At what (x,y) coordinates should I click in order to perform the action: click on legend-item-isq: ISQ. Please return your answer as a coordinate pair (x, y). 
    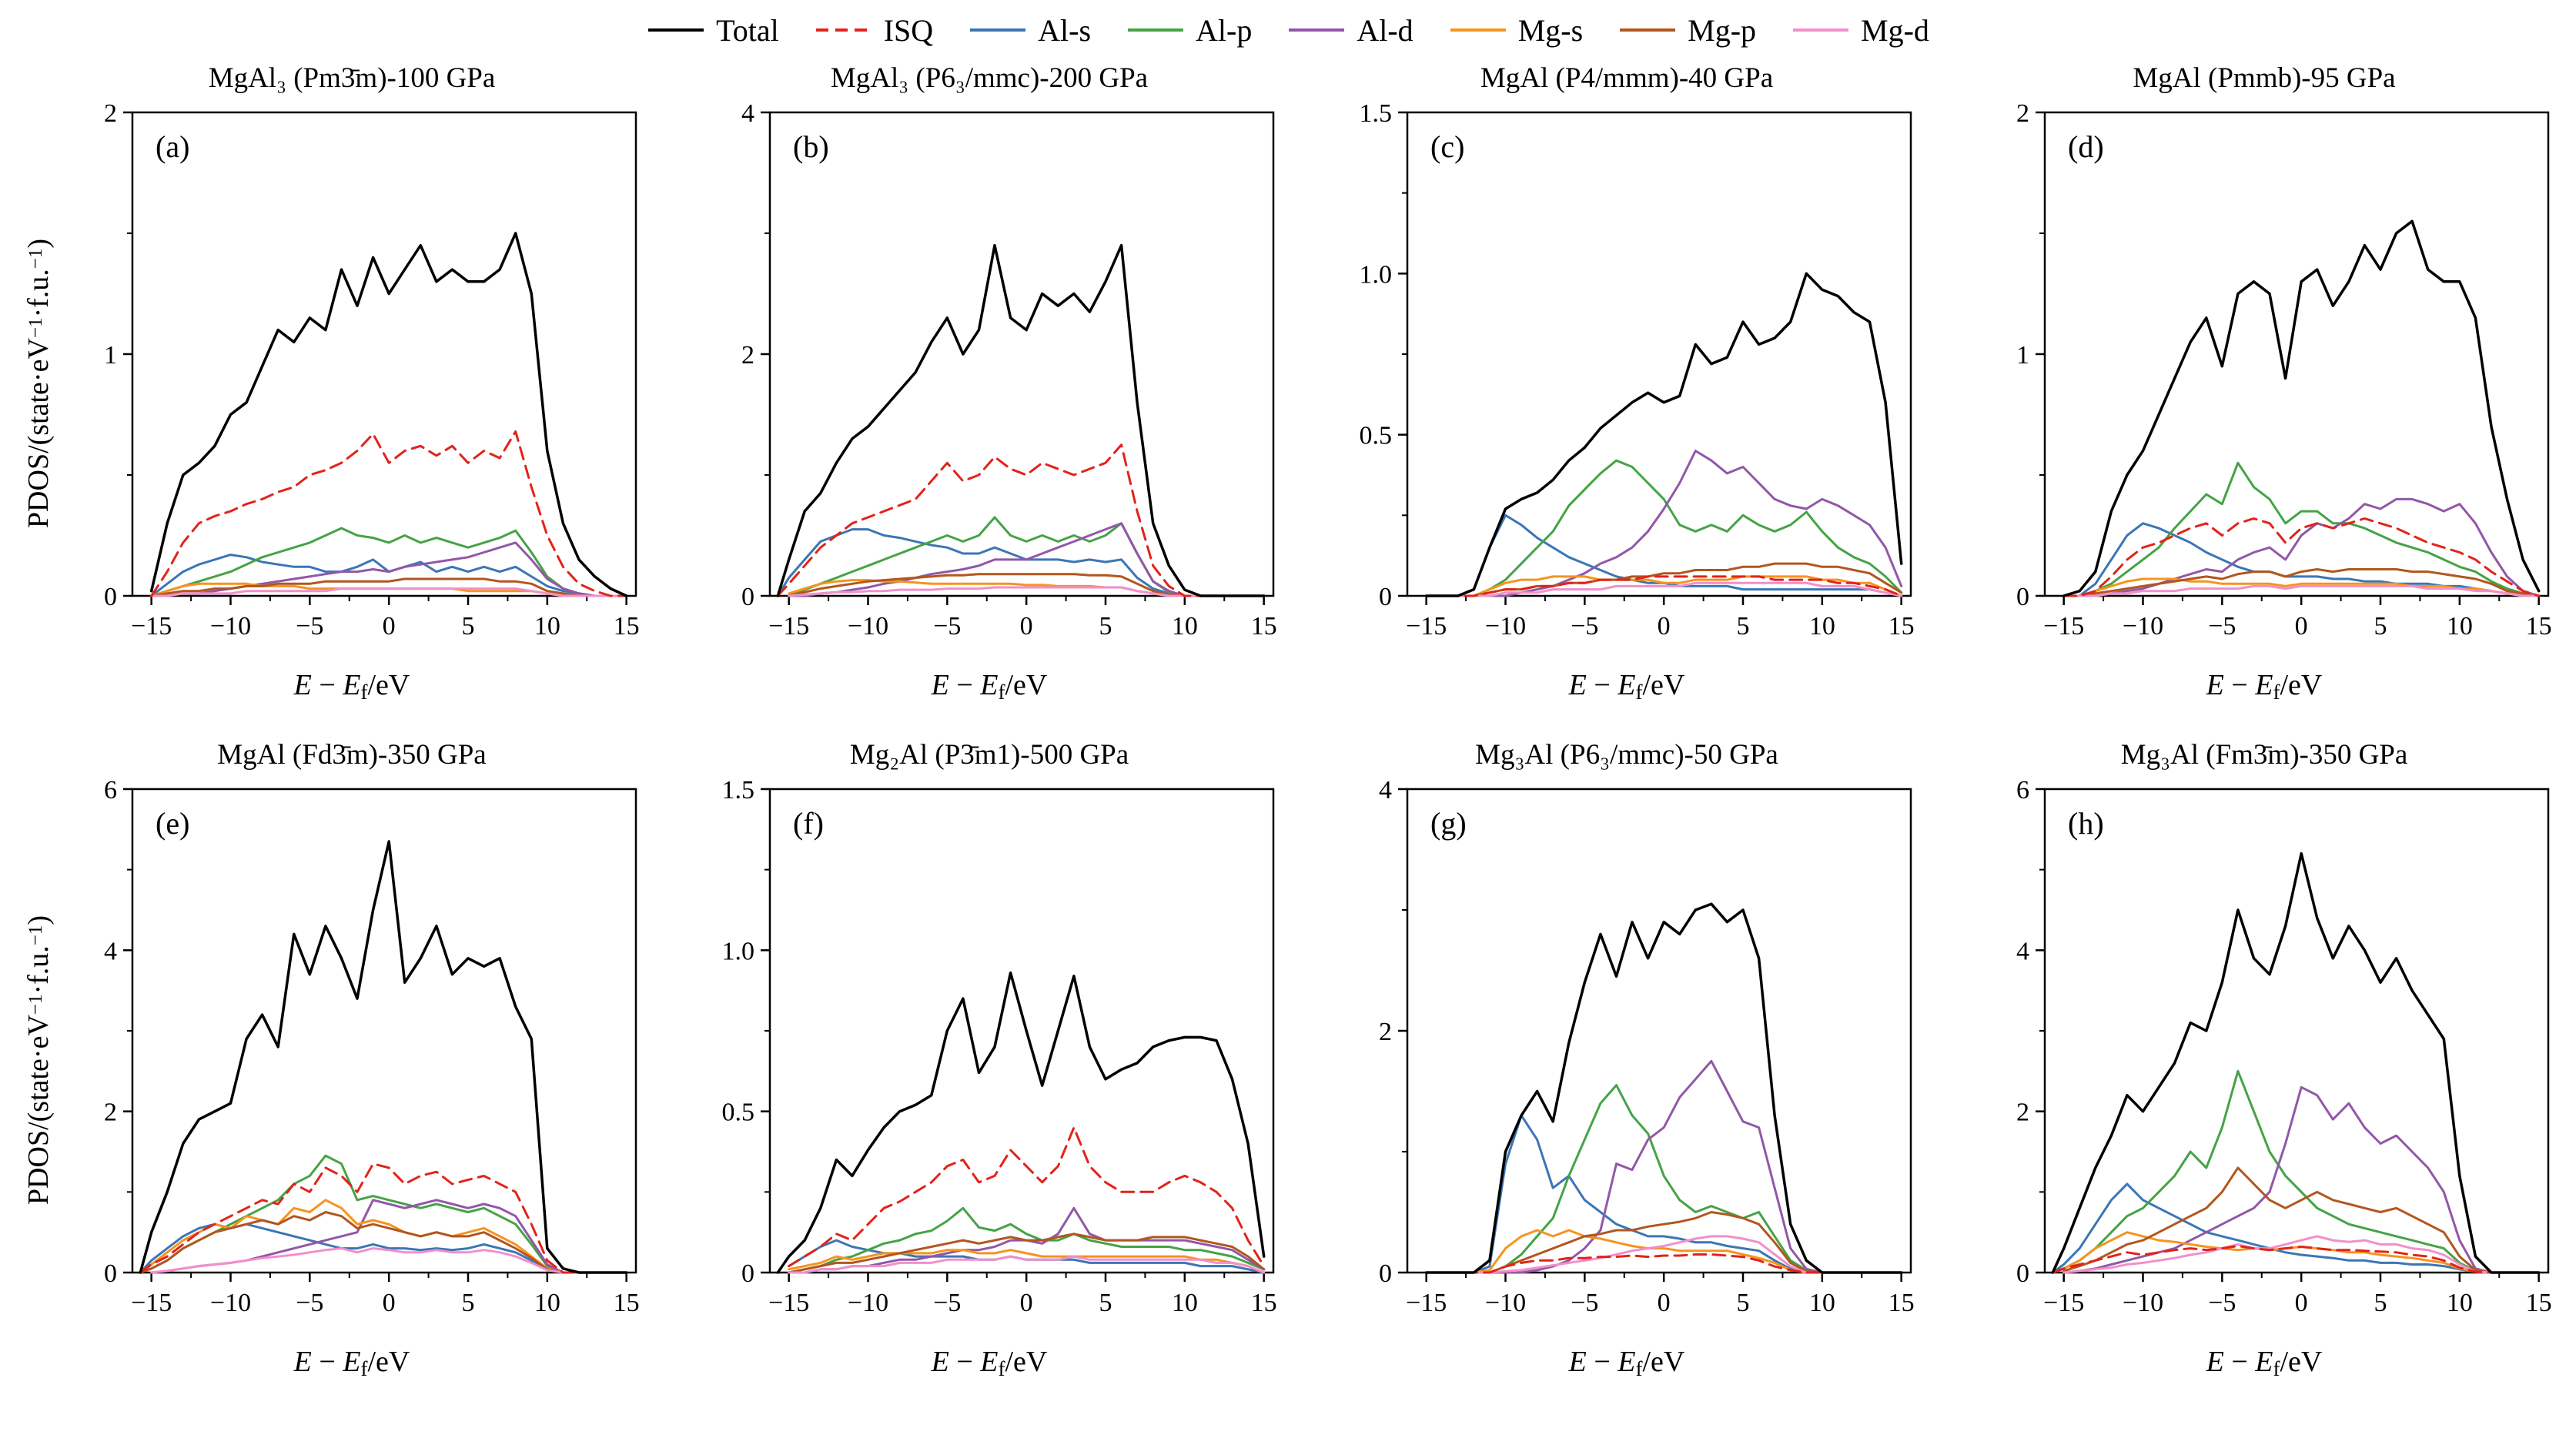
    Looking at the image, I should click on (874, 30).